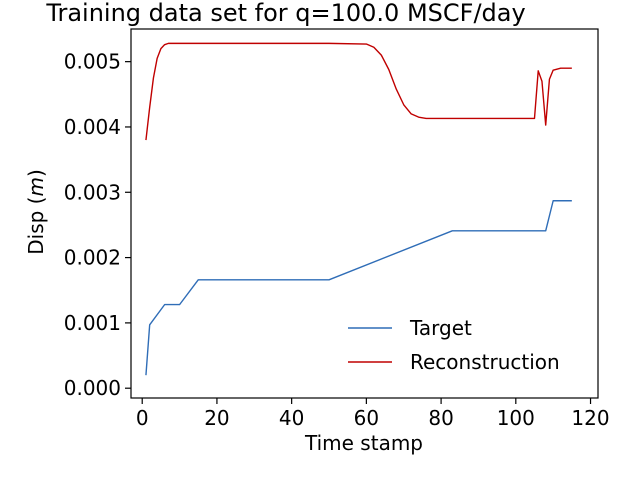 Image resolution: width=640 pixels, height=480 pixels. What do you see at coordinates (454, 345) in the screenshot?
I see `legend: Target Reconstruction` at bounding box center [454, 345].